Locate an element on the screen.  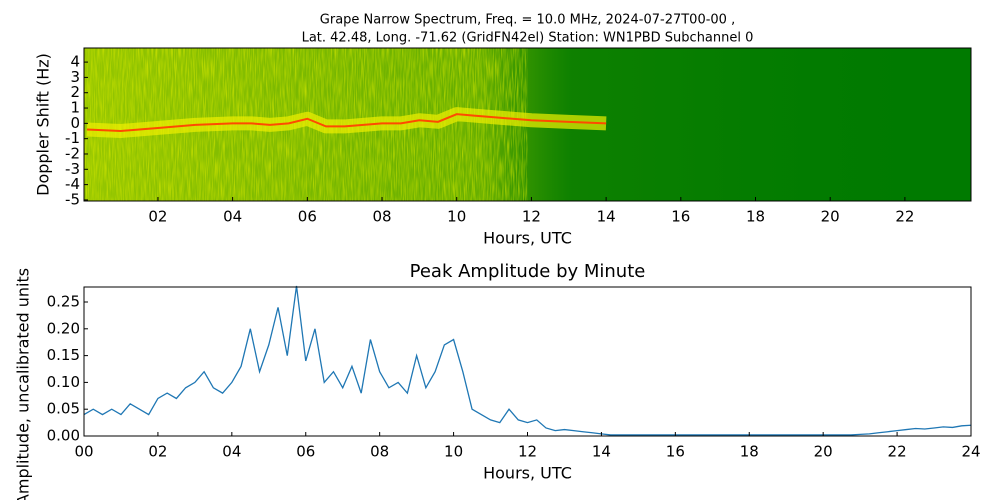
y-tick-label: 0.00 is located at coordinates (63, 436).